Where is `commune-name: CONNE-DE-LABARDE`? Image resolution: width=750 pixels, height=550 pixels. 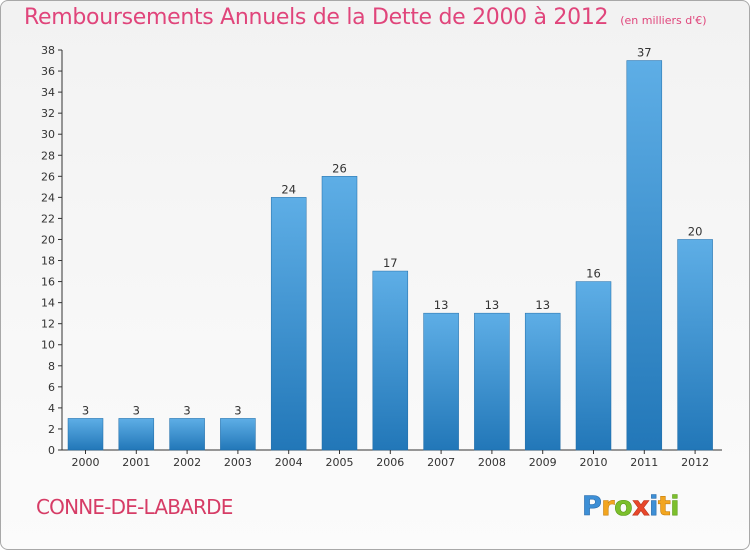 commune-name: CONNE-DE-LABARDE is located at coordinates (134, 507).